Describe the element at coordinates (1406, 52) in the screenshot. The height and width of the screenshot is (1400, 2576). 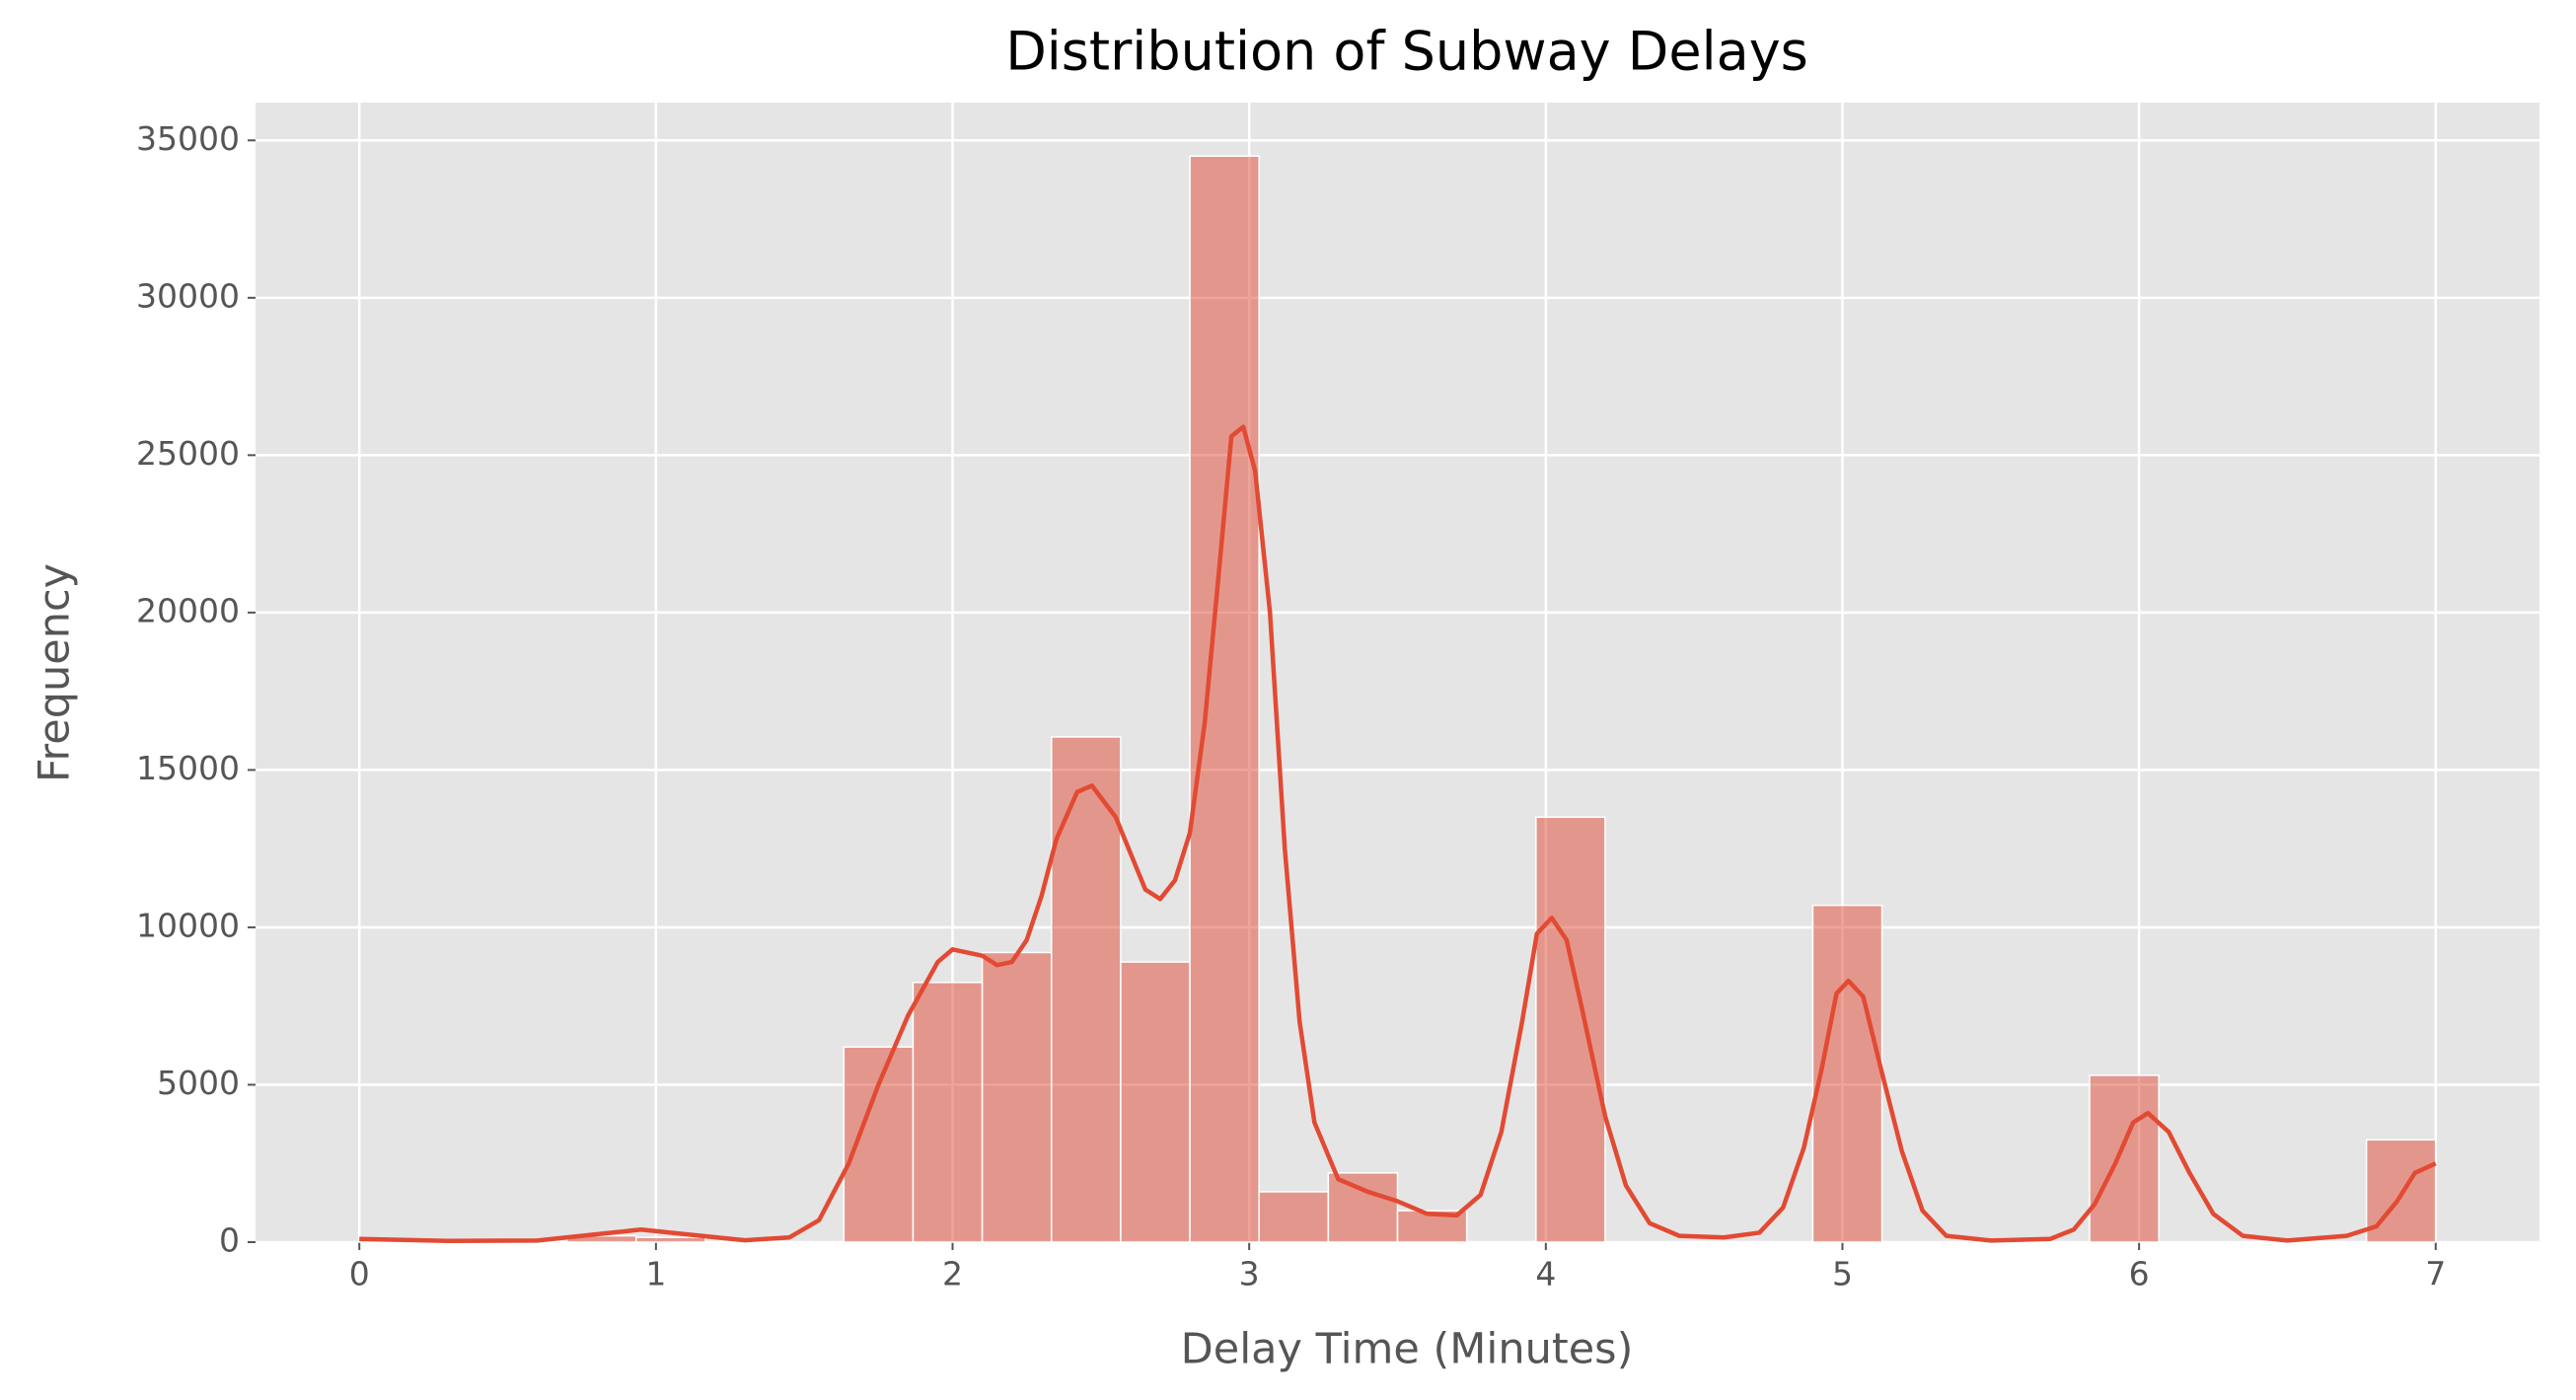
I see `chart-title: Distribution of Subway Delays` at that location.